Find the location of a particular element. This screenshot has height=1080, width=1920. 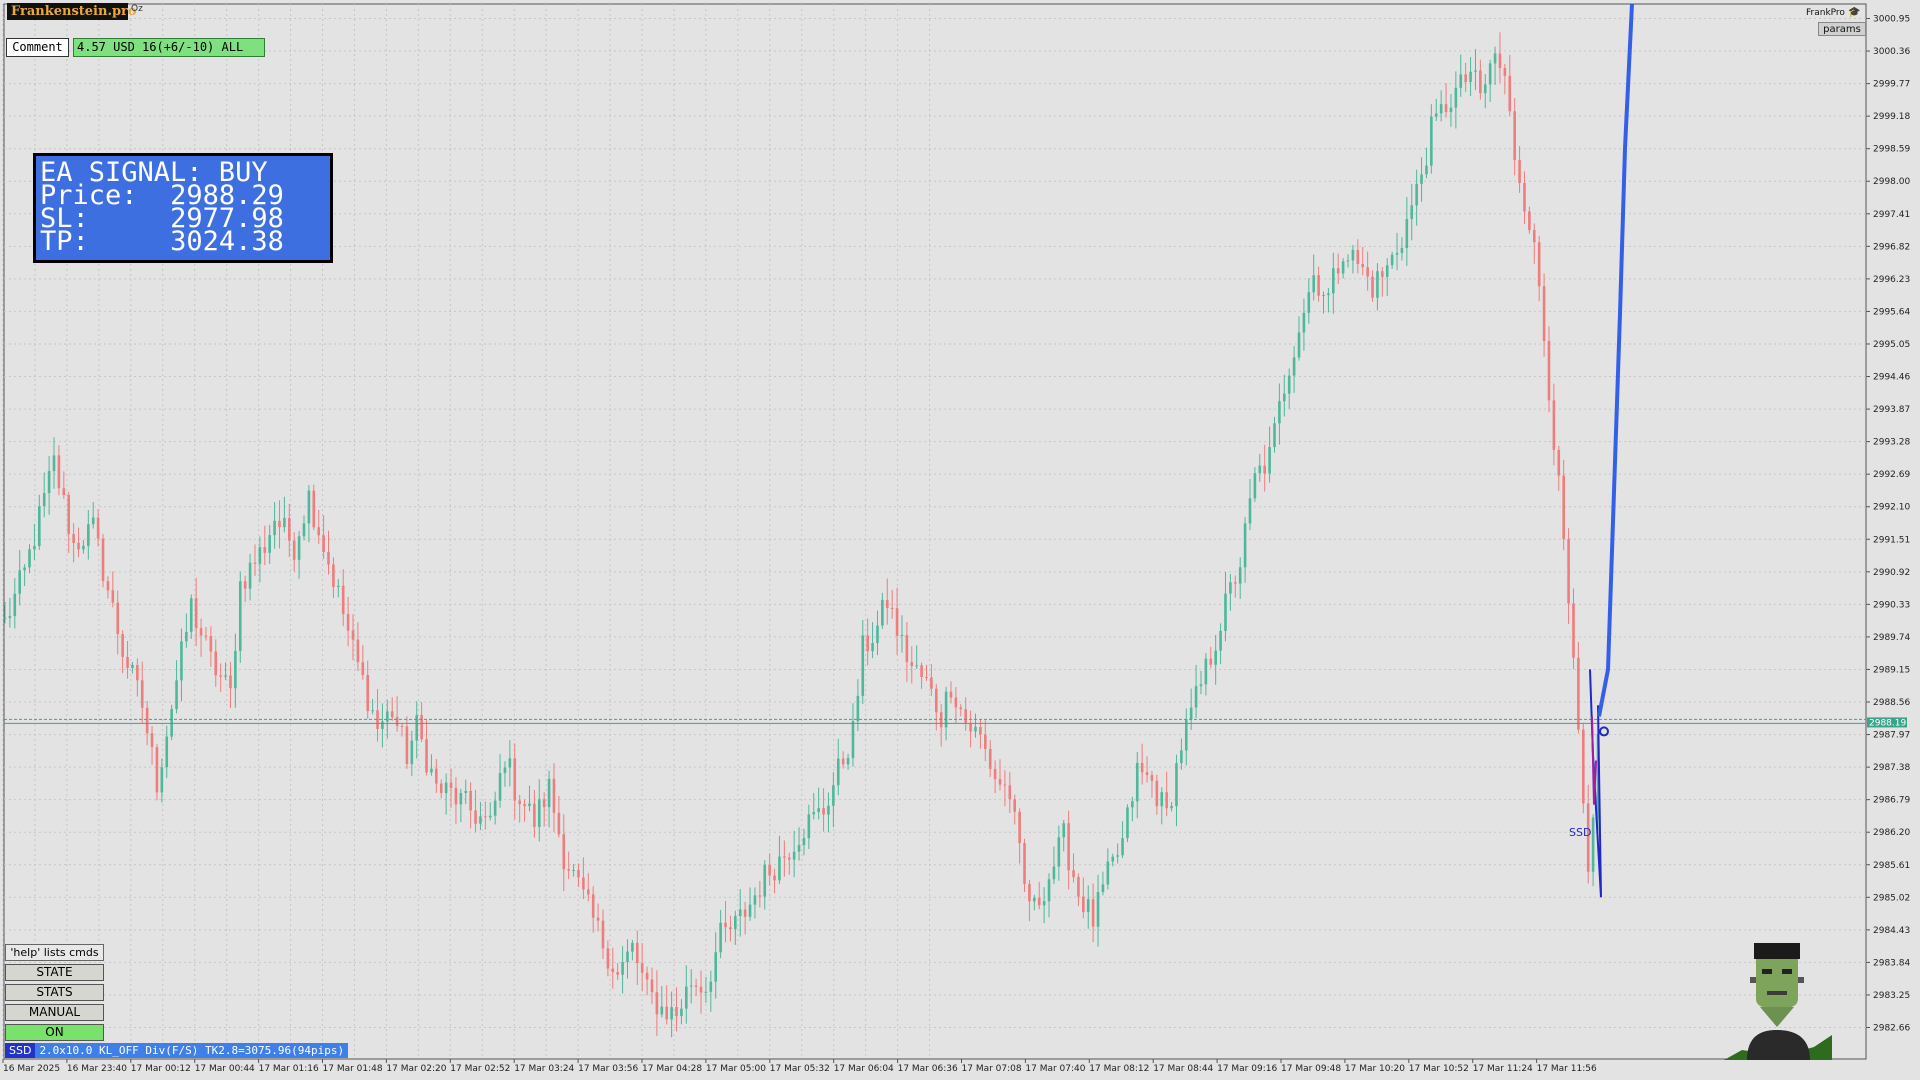

manual-button: MANUAL is located at coordinates (54, 1012).